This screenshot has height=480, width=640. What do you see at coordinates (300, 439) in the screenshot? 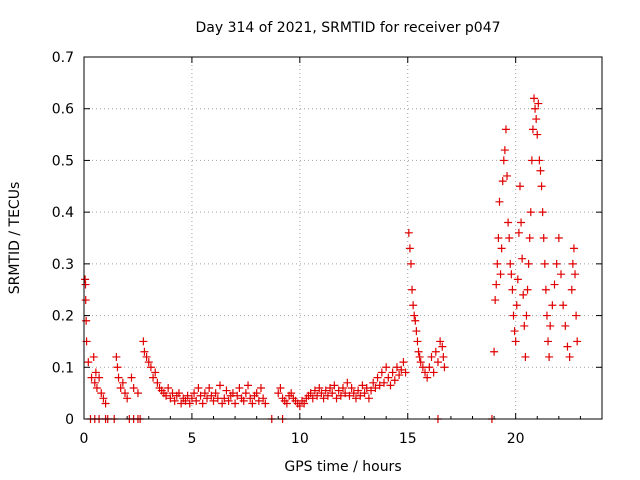
I see `x-tick-label: 10` at bounding box center [300, 439].